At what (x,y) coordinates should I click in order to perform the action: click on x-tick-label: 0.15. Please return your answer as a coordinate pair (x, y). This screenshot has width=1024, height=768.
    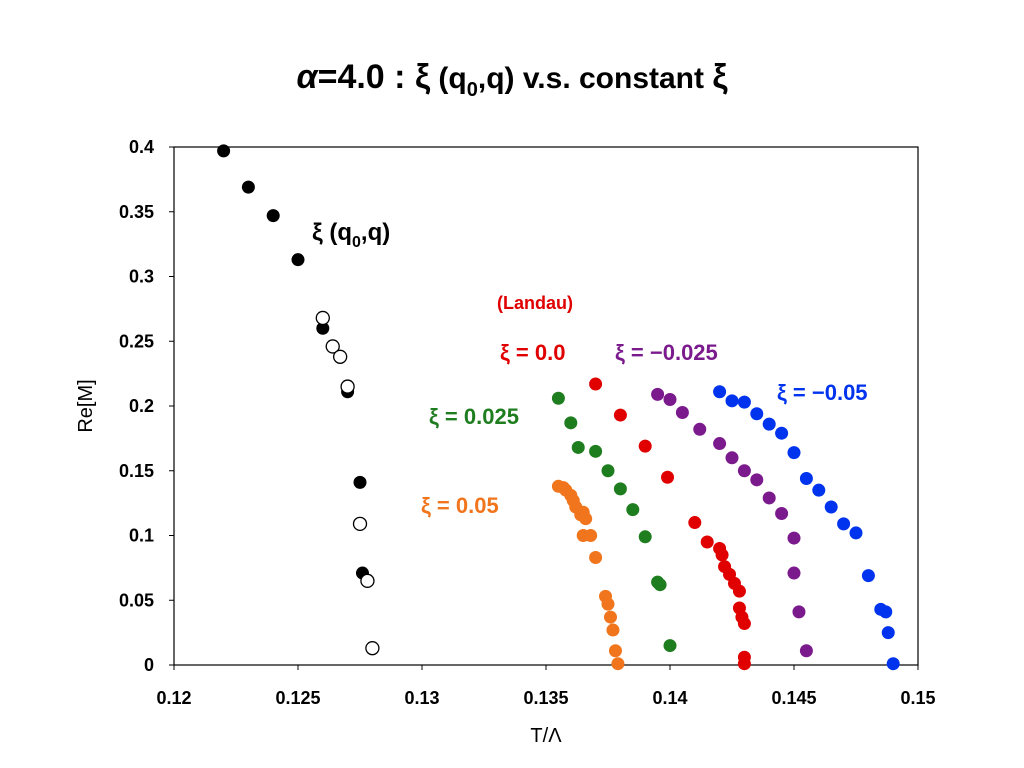
    Looking at the image, I should click on (917, 698).